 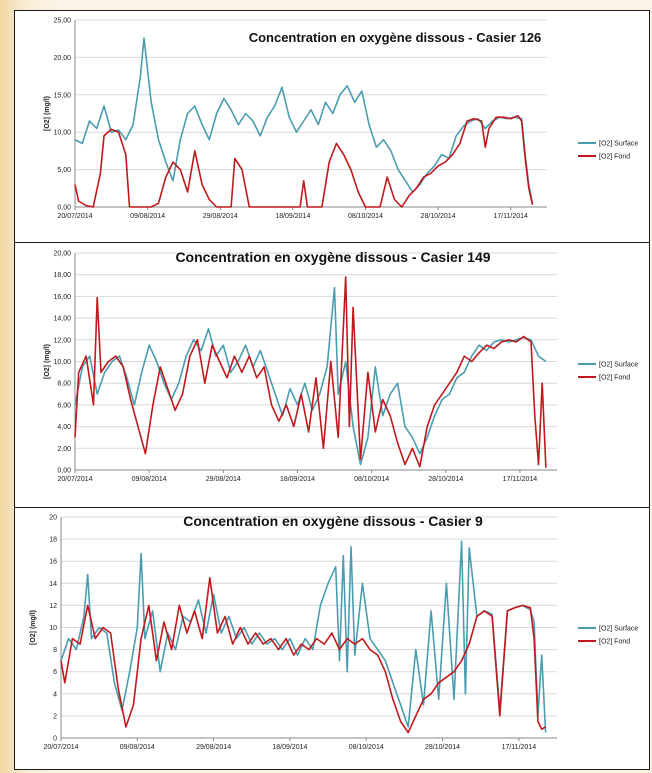 What do you see at coordinates (55, 672) in the screenshot?
I see `y-tick-label: 6` at bounding box center [55, 672].